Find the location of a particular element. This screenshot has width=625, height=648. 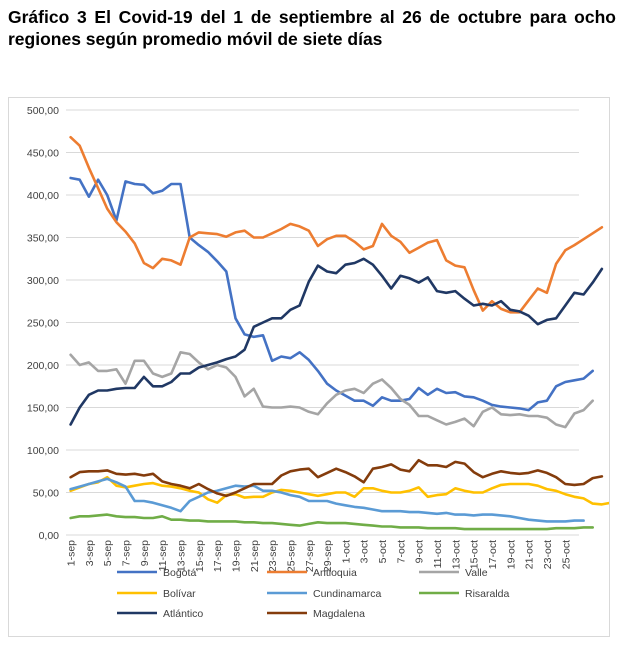

x-tick-label: 13-oct is located at coordinates (456, 554).